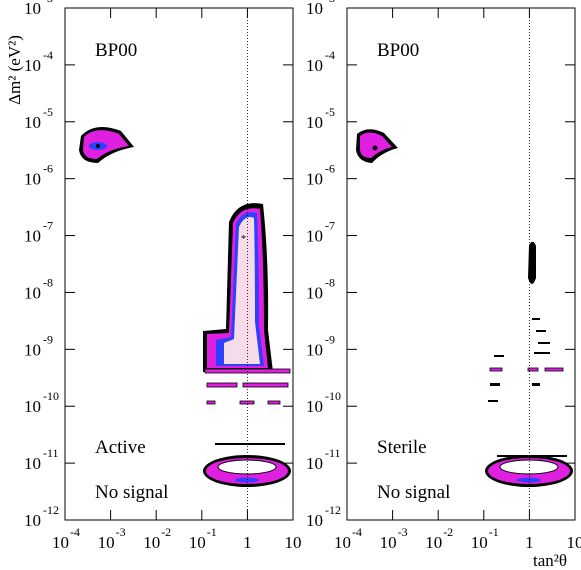 The width and height of the screenshot is (581, 570). I want to click on y-axis-label: Δm² (eV²), so click(14, 70).